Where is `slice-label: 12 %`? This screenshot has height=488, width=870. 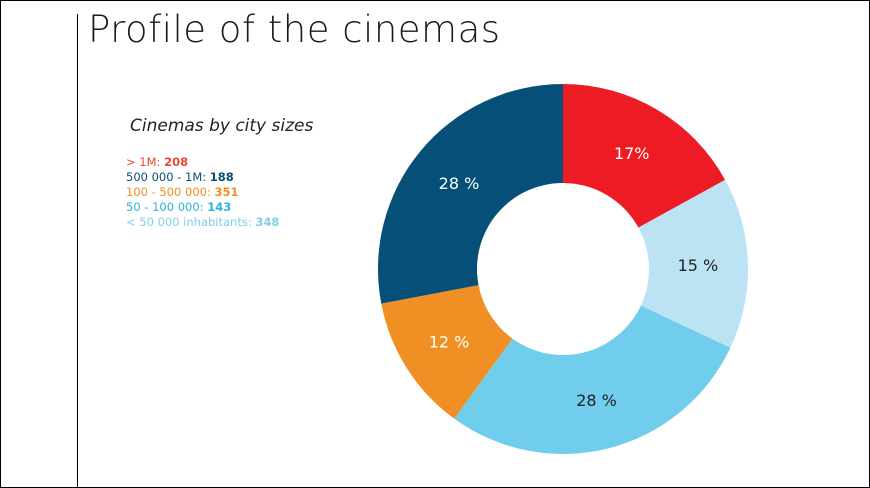 slice-label: 12 % is located at coordinates (449, 341).